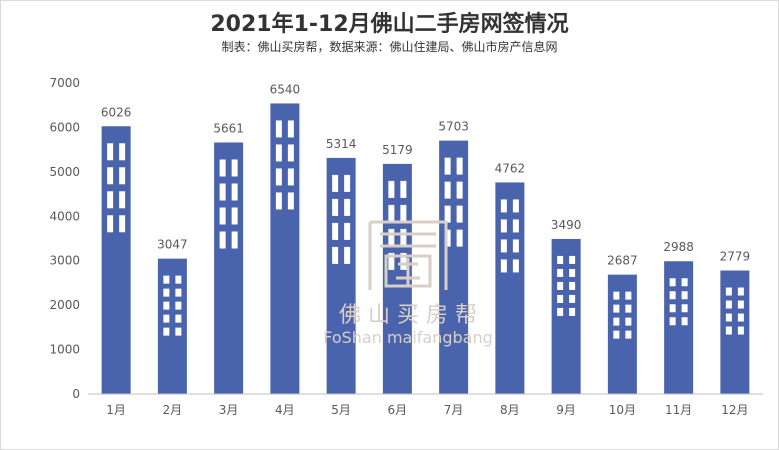 The image size is (779, 450). Describe the element at coordinates (408, 255) in the screenshot. I see `watermark-logo-icon` at that location.